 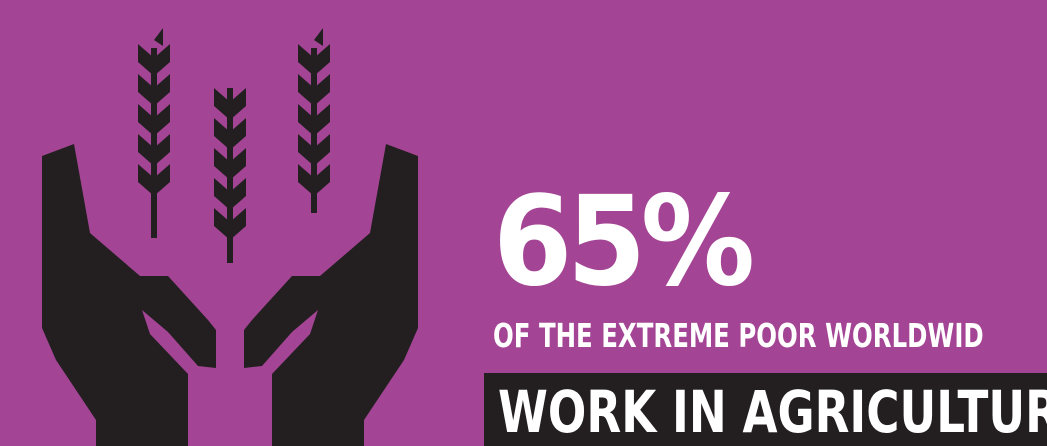 I want to click on statistic-subtitle: OF THE EXTREME POOR WORLDWID, so click(x=770, y=336).